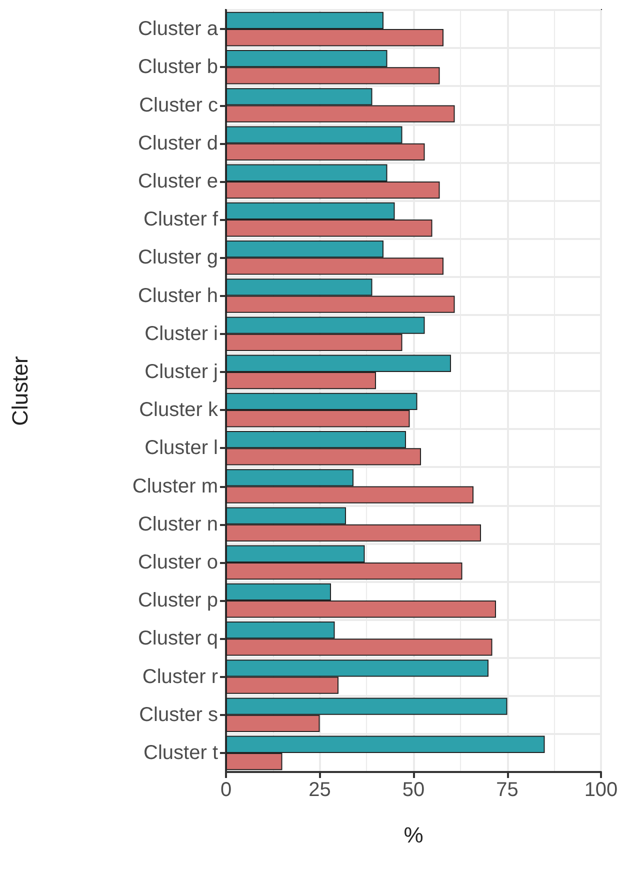 The width and height of the screenshot is (628, 872). Describe the element at coordinates (414, 835) in the screenshot. I see `x-axis-title: %` at that location.